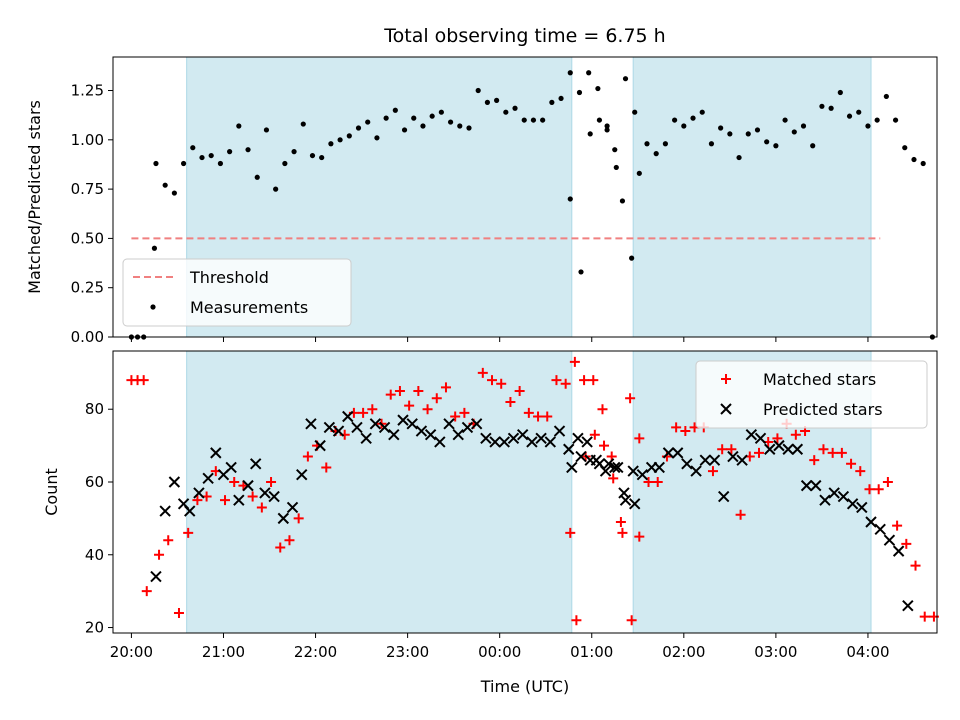  I want to click on x-tick-label: 03:00, so click(775, 652).